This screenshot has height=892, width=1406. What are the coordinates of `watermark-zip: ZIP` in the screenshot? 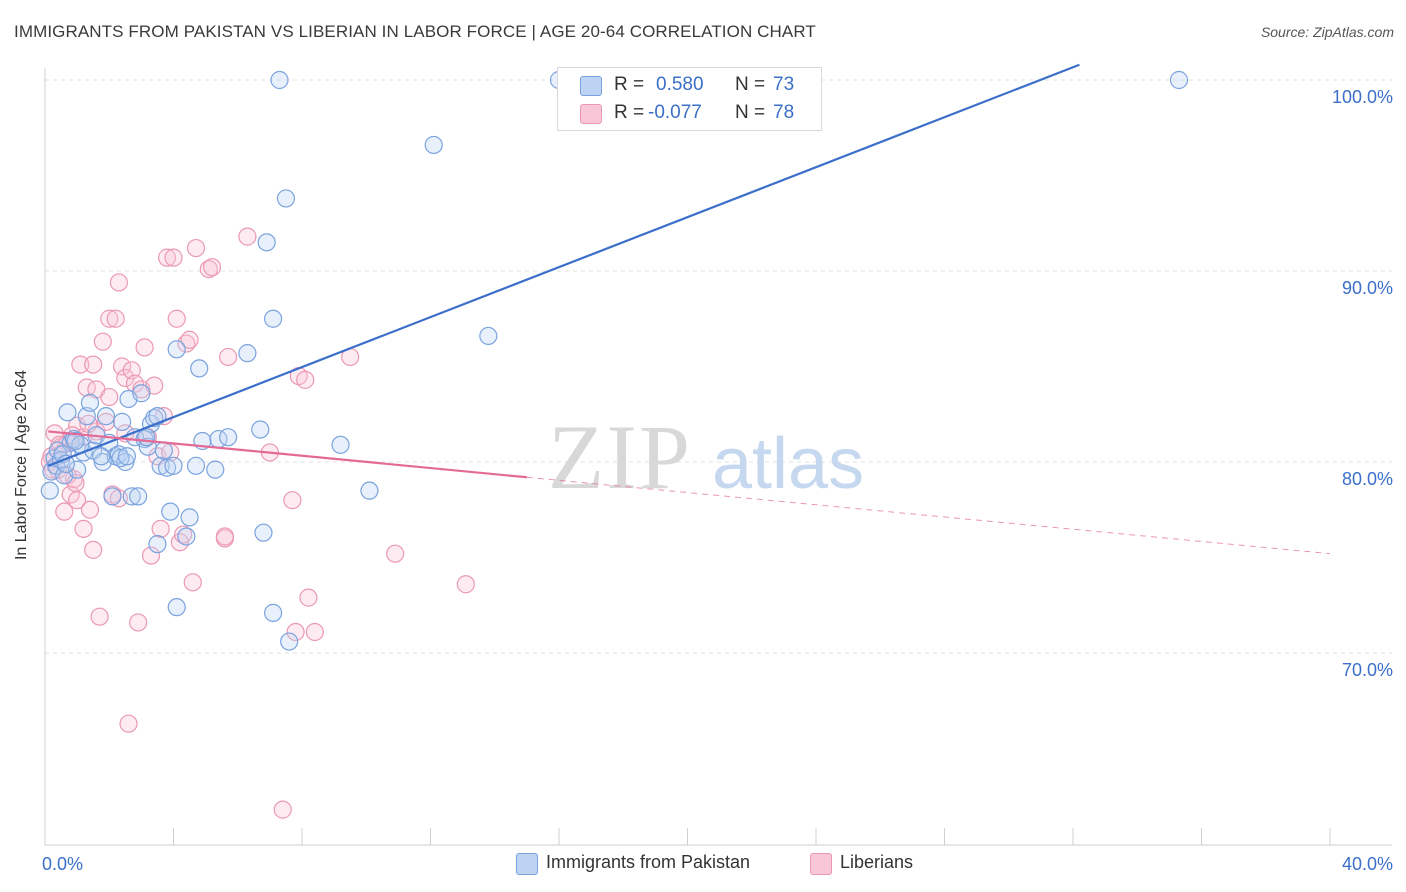 It's located at (620, 457).